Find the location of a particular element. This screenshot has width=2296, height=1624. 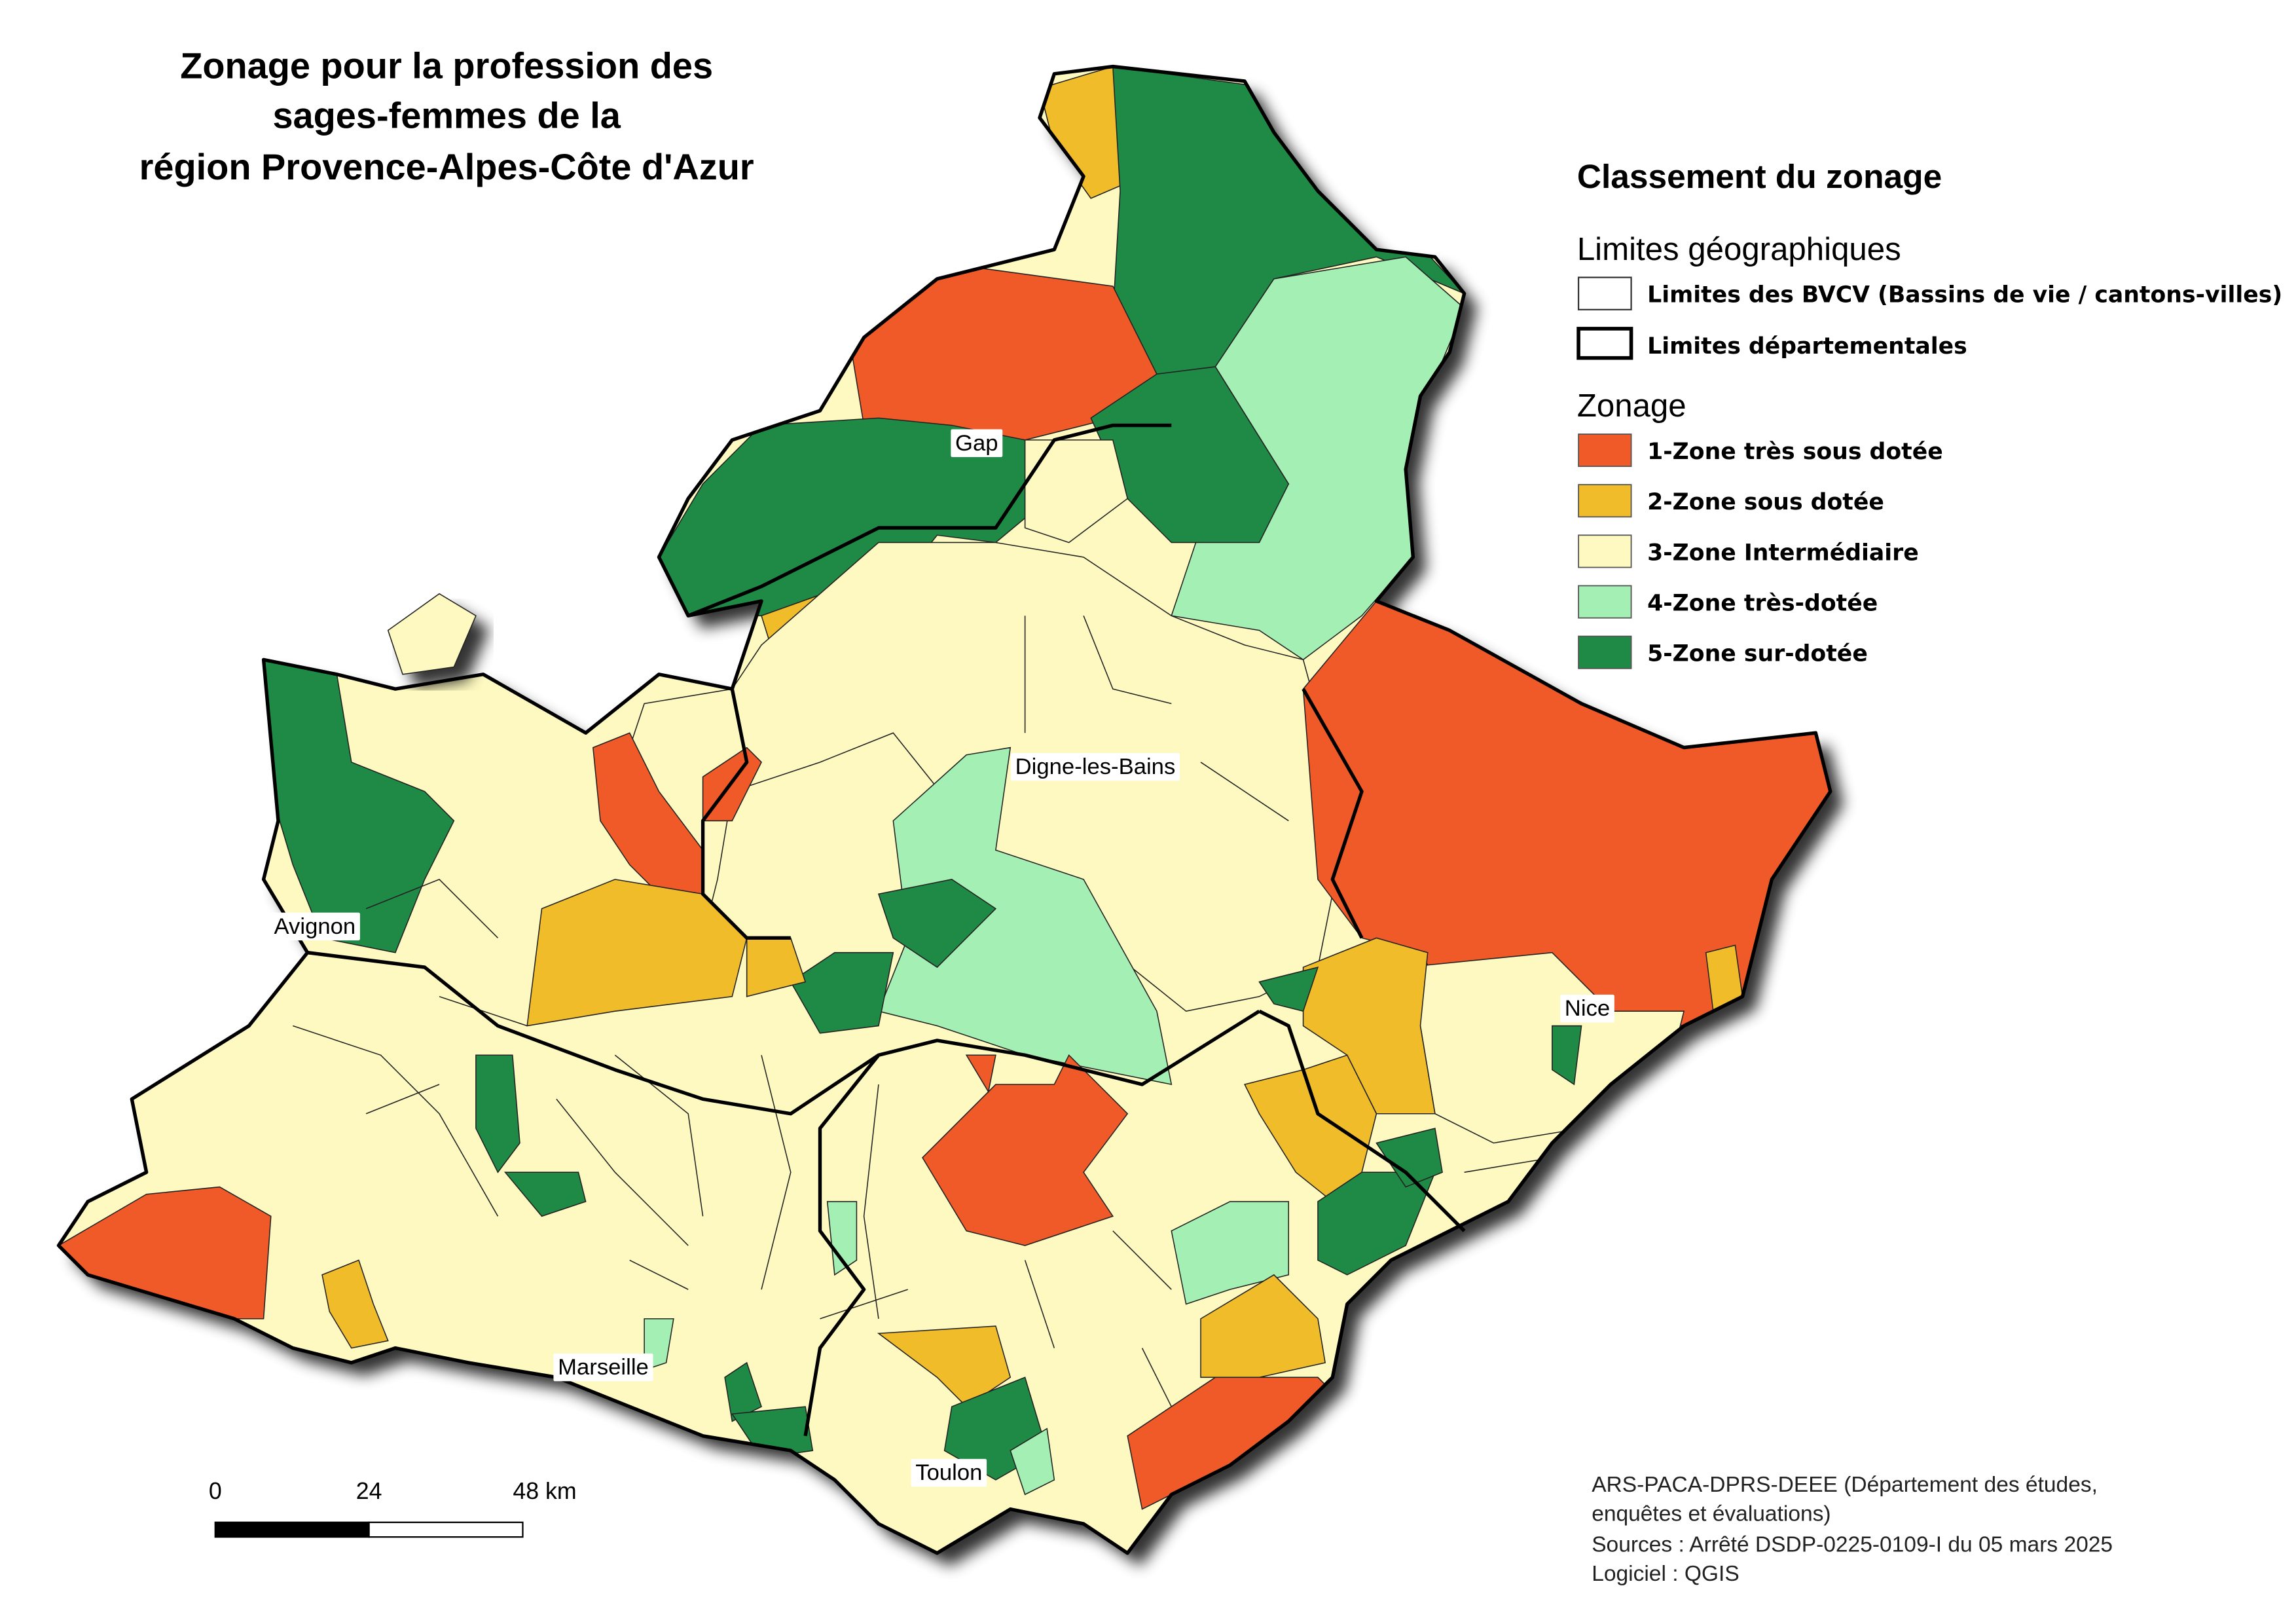

source-line: enquêtes et évaluations) is located at coordinates (1711, 1514).